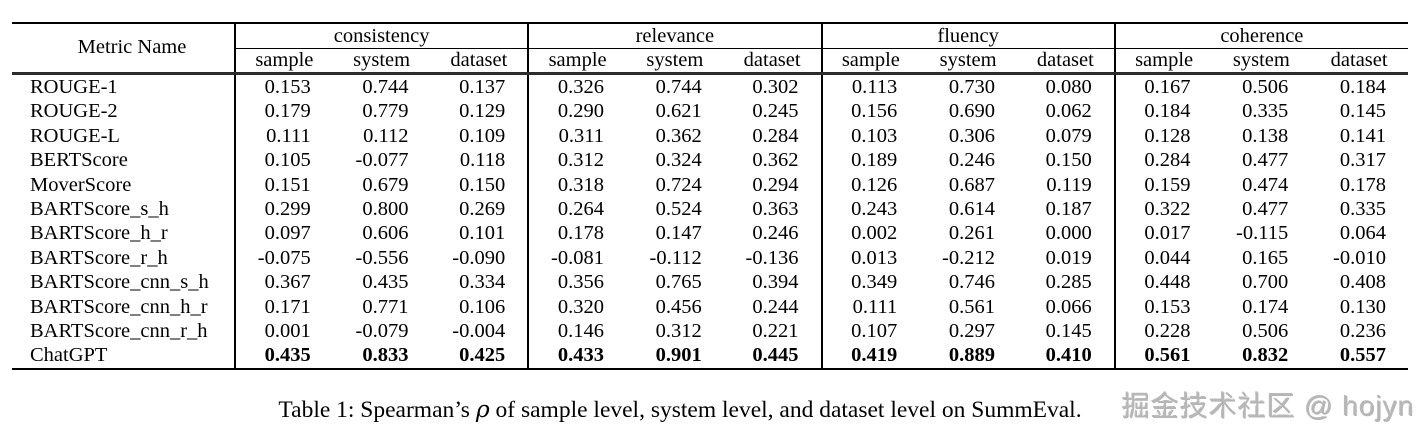 The width and height of the screenshot is (1419, 438). Describe the element at coordinates (971, 233) in the screenshot. I see `value-cell: 0.261` at that location.